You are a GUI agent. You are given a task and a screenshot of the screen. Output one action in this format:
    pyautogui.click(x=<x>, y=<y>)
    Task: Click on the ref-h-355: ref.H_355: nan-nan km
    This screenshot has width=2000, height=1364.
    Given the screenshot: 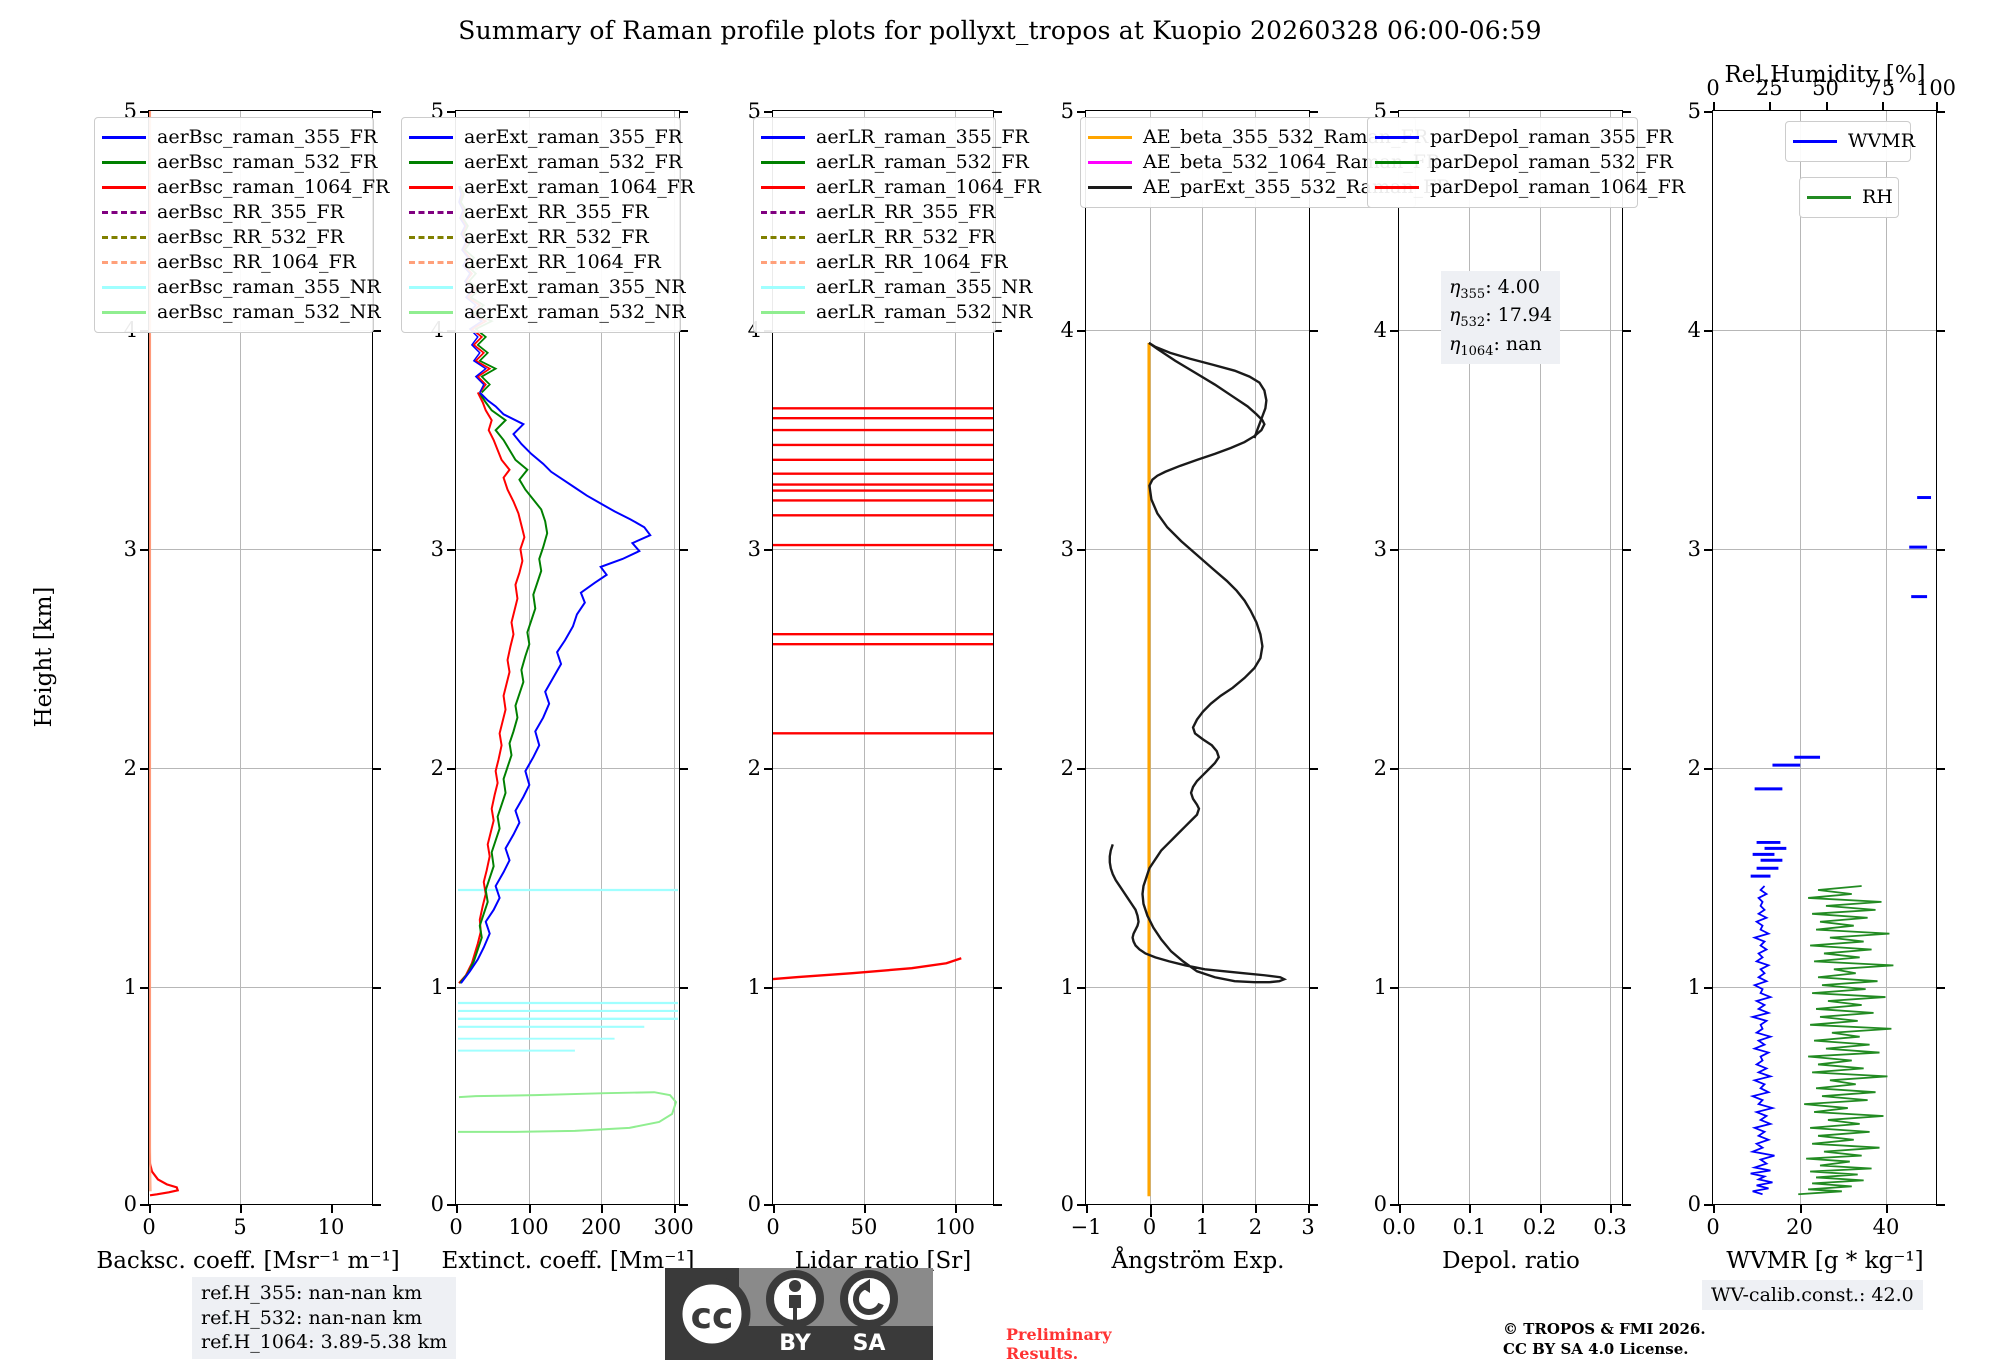 What is the action you would take?
    pyautogui.click(x=312, y=1293)
    